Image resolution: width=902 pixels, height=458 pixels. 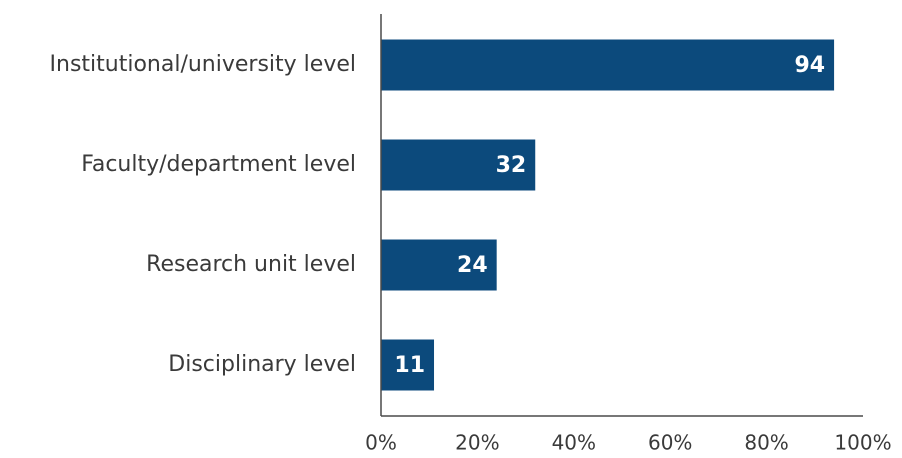 What do you see at coordinates (670, 443) in the screenshot?
I see `x-tick-label-3: 60%` at bounding box center [670, 443].